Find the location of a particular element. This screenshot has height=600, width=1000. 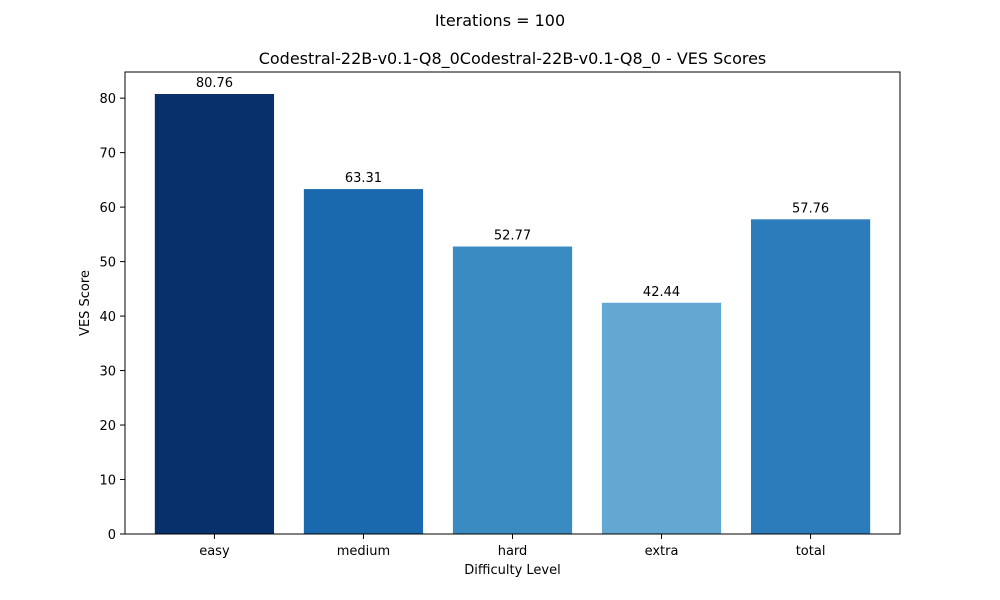

data-label-hard: 52.77 is located at coordinates (512, 236).